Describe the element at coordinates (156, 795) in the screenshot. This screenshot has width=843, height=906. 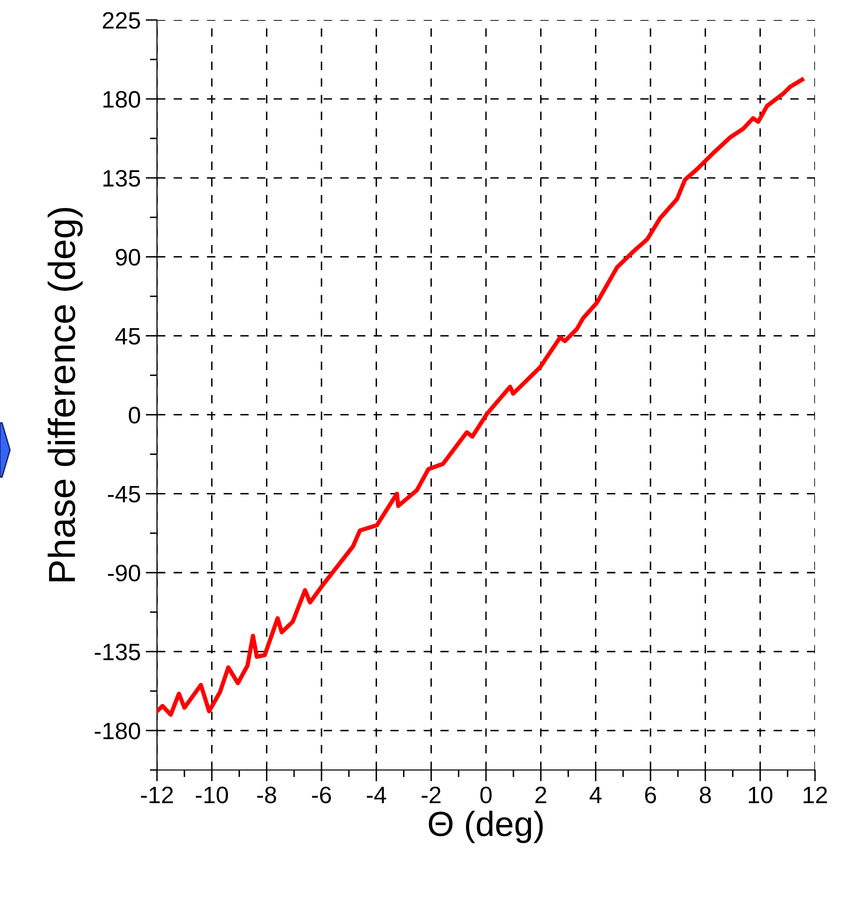
I see `x-tick-label: -12` at that location.